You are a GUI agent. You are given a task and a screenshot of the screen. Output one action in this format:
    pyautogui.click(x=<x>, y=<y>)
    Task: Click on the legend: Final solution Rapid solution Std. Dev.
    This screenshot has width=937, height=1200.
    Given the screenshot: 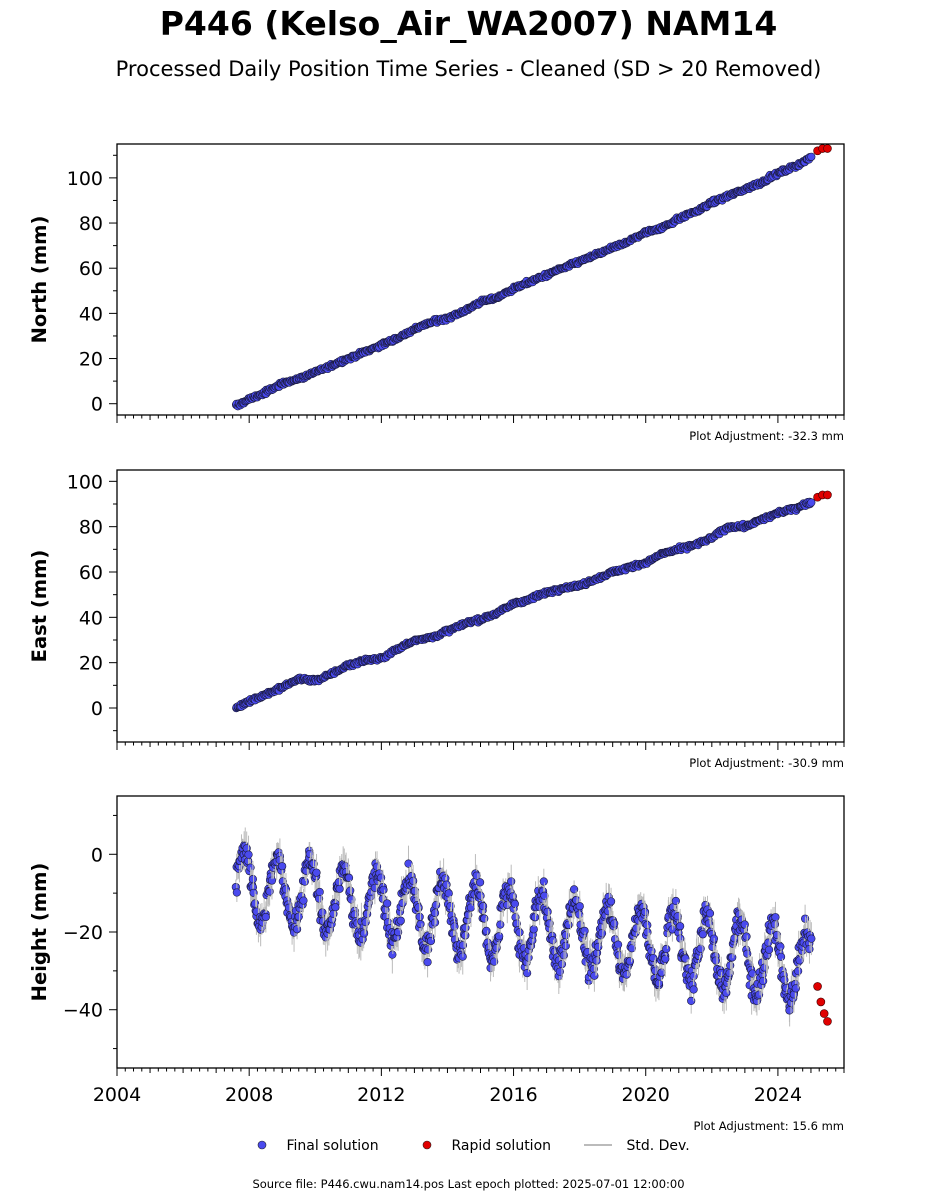 What is the action you would take?
    pyautogui.click(x=468, y=1148)
    